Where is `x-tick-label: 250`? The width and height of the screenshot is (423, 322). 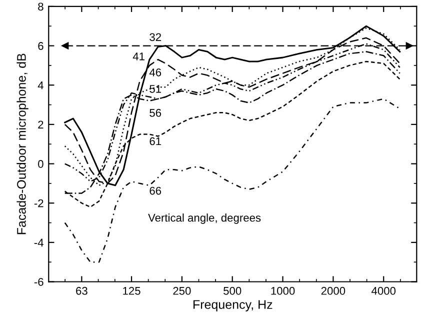
x-tick-label: 250 is located at coordinates (182, 290).